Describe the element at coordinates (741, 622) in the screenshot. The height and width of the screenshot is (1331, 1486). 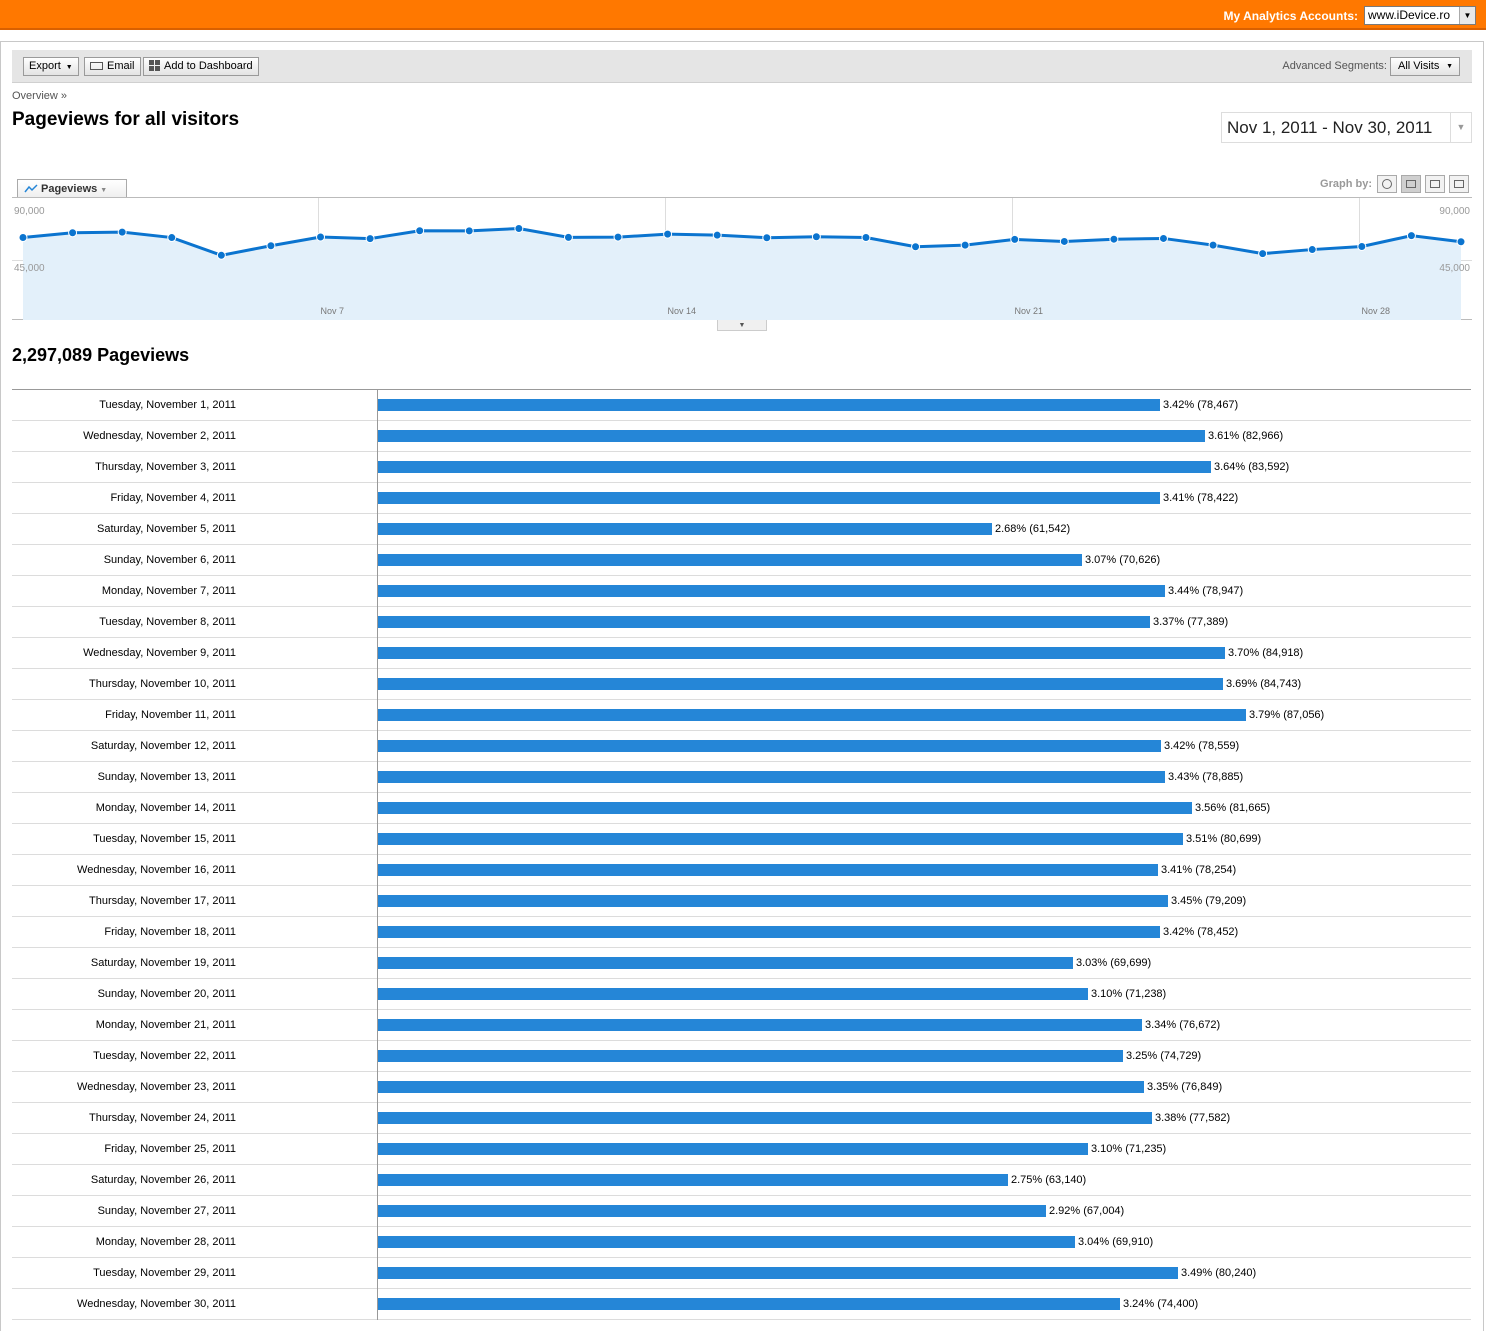
I see `table-row: Tuesday, November 8, 2011 3.37% (77,389)` at that location.